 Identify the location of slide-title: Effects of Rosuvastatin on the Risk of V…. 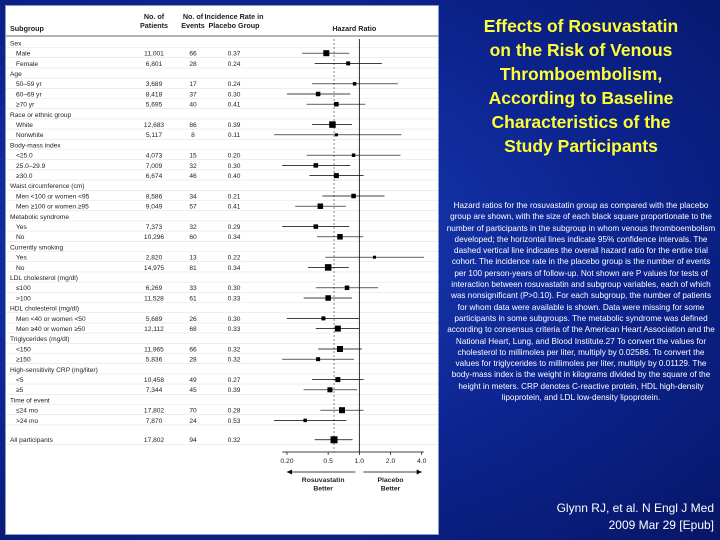
(581, 86).